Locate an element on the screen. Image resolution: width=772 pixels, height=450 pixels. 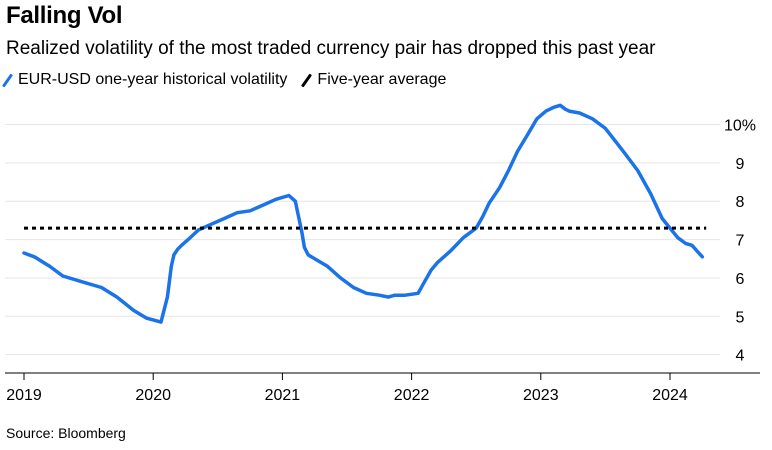
legend-item-average: Five-year average is located at coordinates (374, 80).